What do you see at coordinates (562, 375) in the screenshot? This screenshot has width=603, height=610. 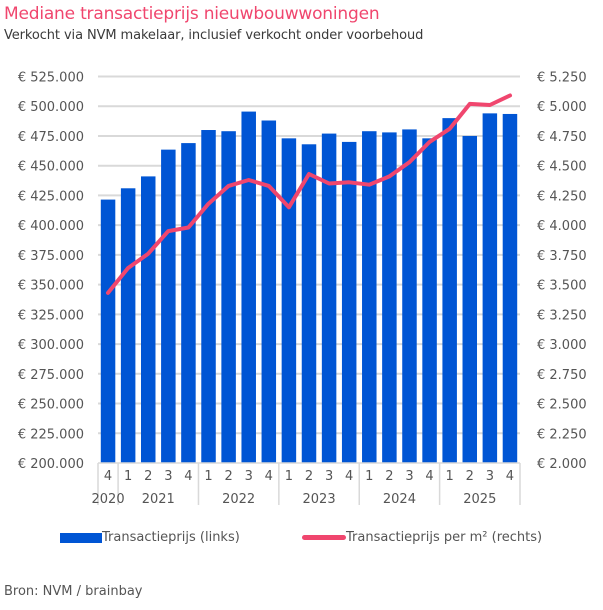 I see `right-axis-tick: € 2.750` at bounding box center [562, 375].